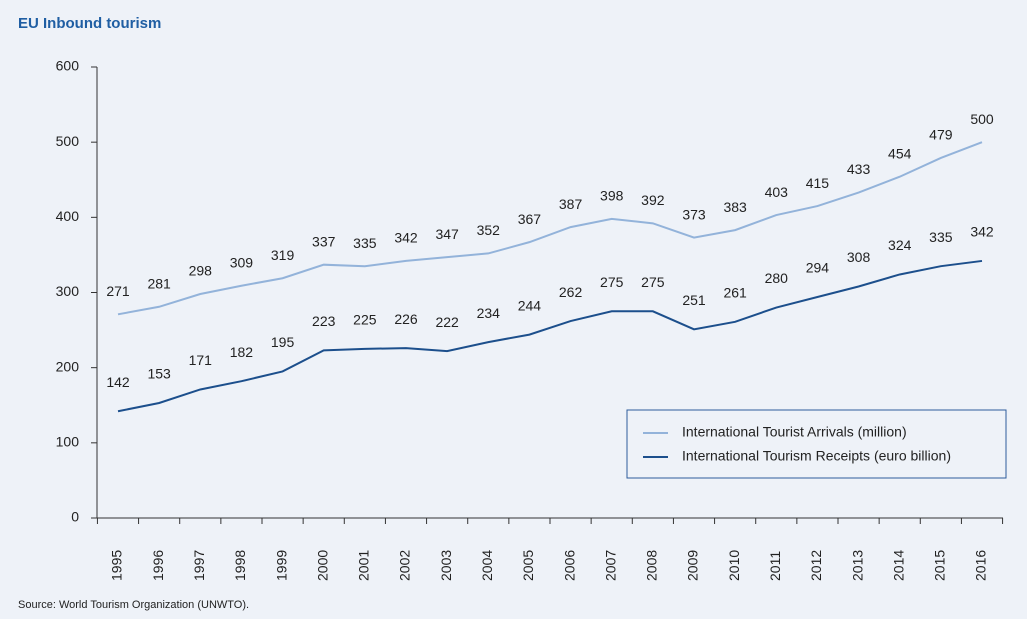 The width and height of the screenshot is (1027, 619). Describe the element at coordinates (859, 257) in the screenshot. I see `data-label: 308` at that location.